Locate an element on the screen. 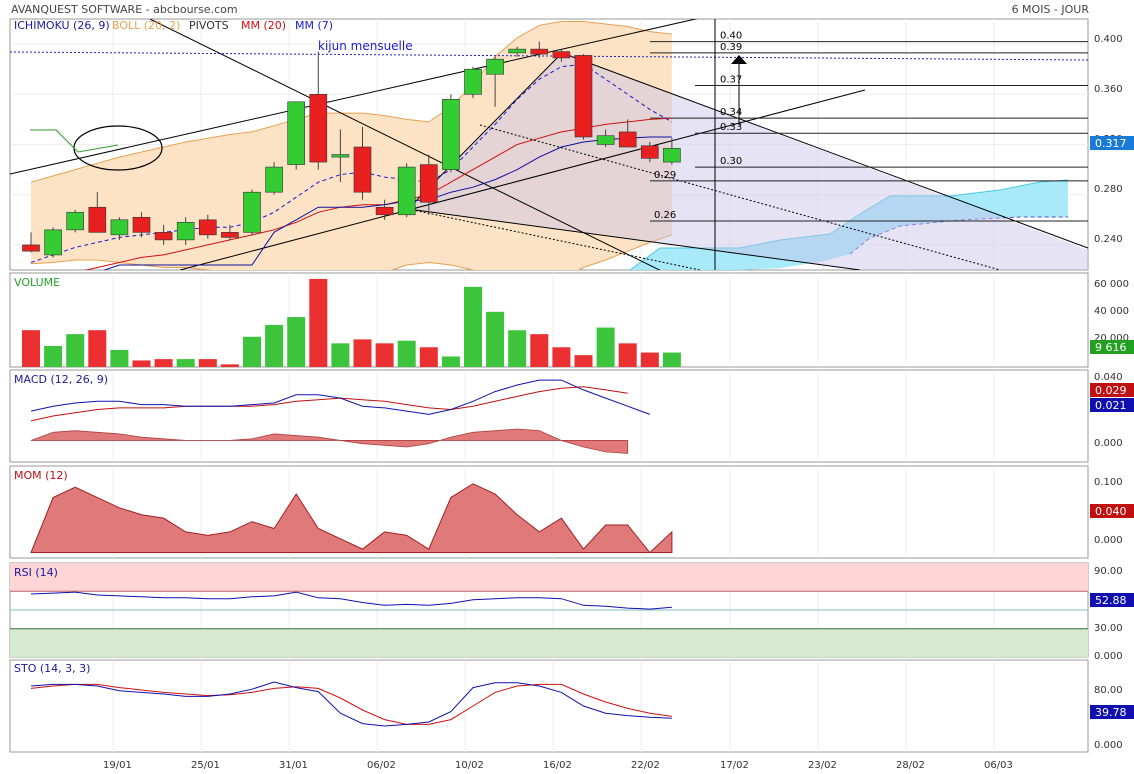  mom-last-badge is located at coordinates (1112, 511).